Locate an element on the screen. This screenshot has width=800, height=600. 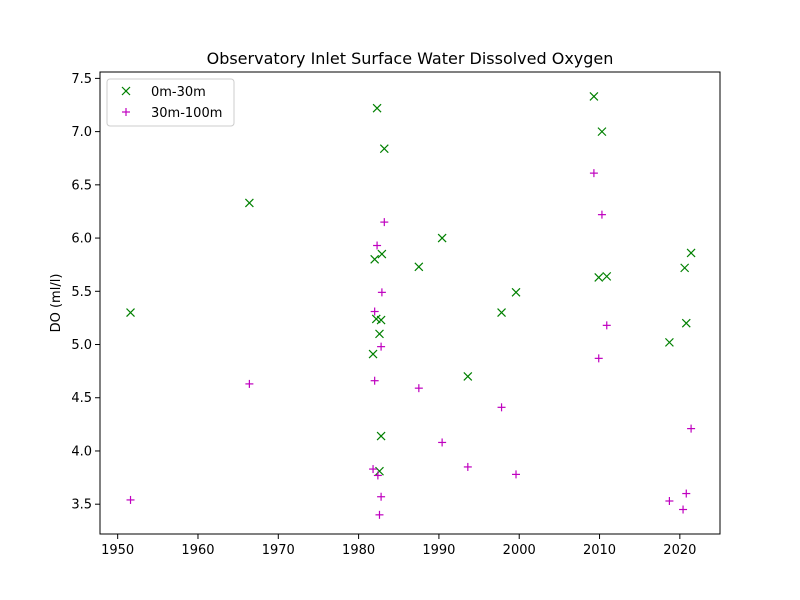
legend: 0m-30m 30m-100m is located at coordinates (170, 102).